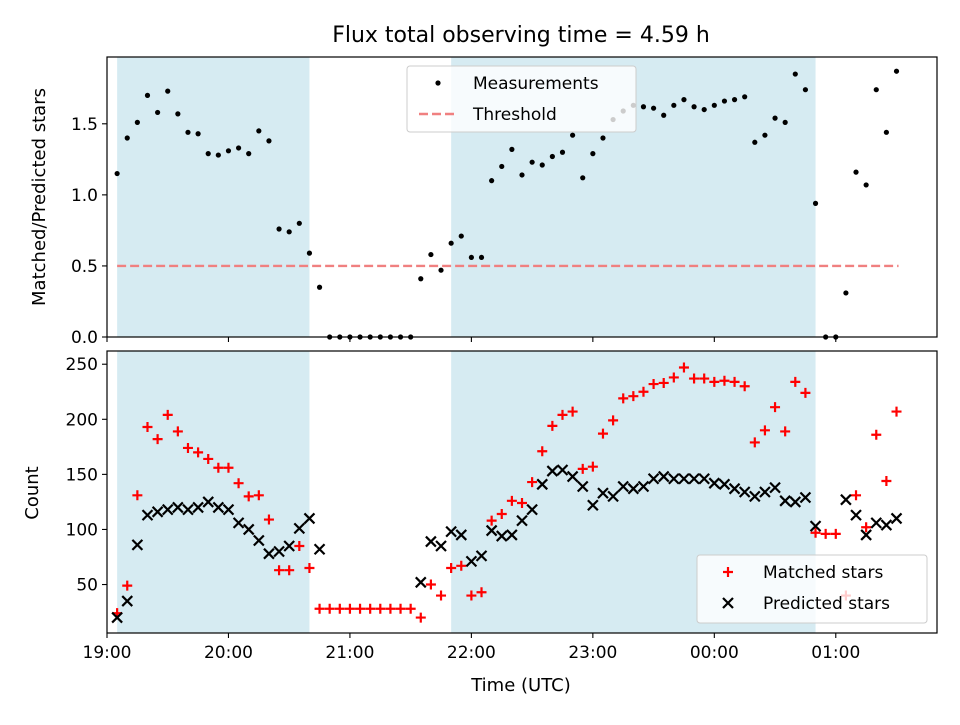 The height and width of the screenshot is (725, 960). Describe the element at coordinates (520, 685) in the screenshot. I see `bottom-x-axis-label: Time (UTC)` at that location.